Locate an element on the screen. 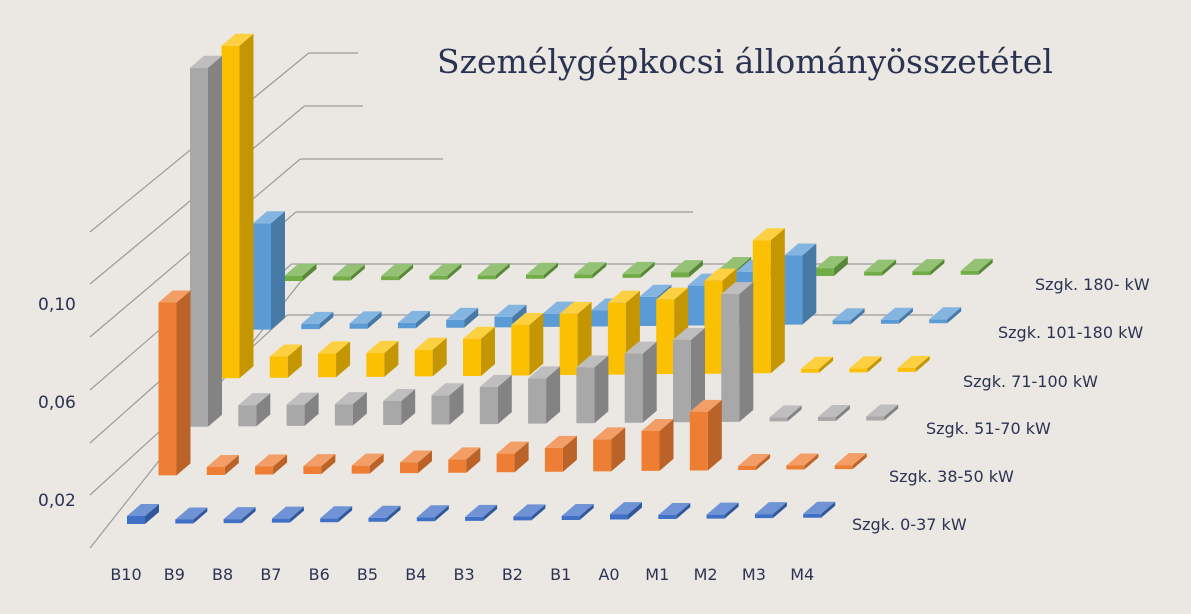  chart-title: Személygépkocsi állományösszetétel is located at coordinates (745, 61).